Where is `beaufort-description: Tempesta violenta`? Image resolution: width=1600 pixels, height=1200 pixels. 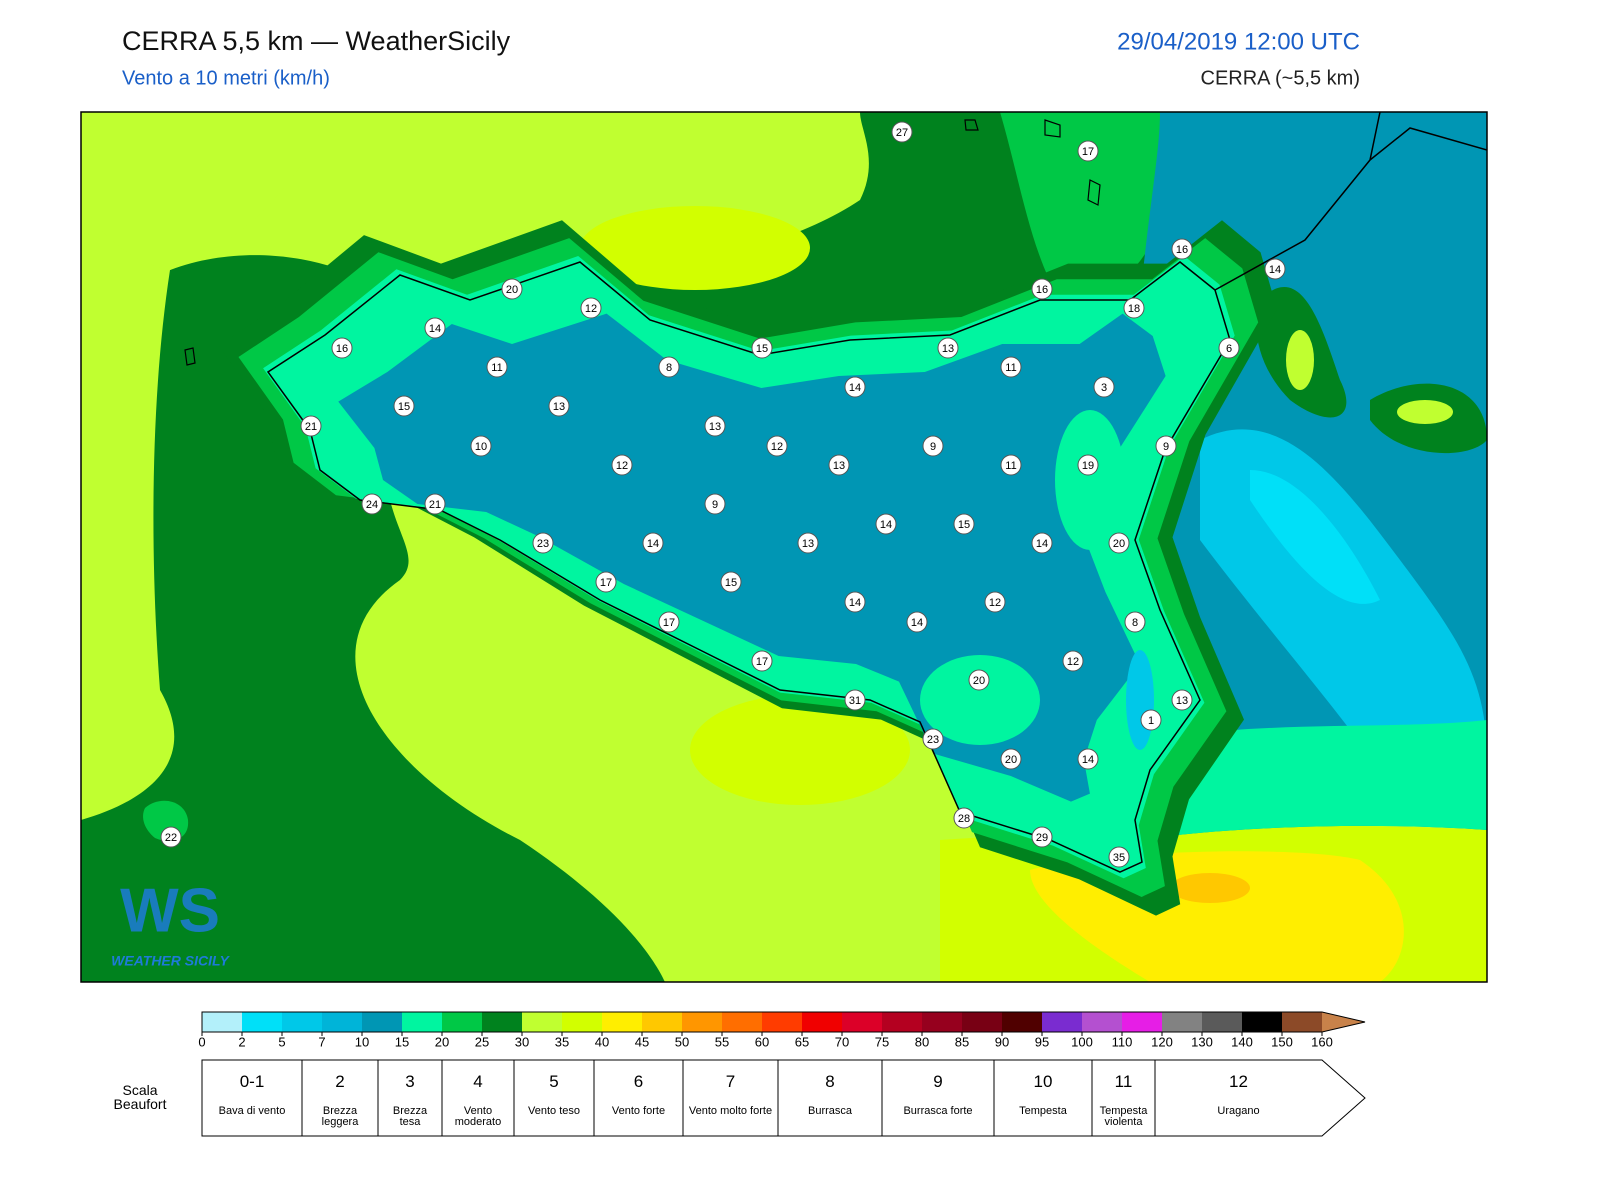 beaufort-description: Tempesta violenta is located at coordinates (1123, 1116).